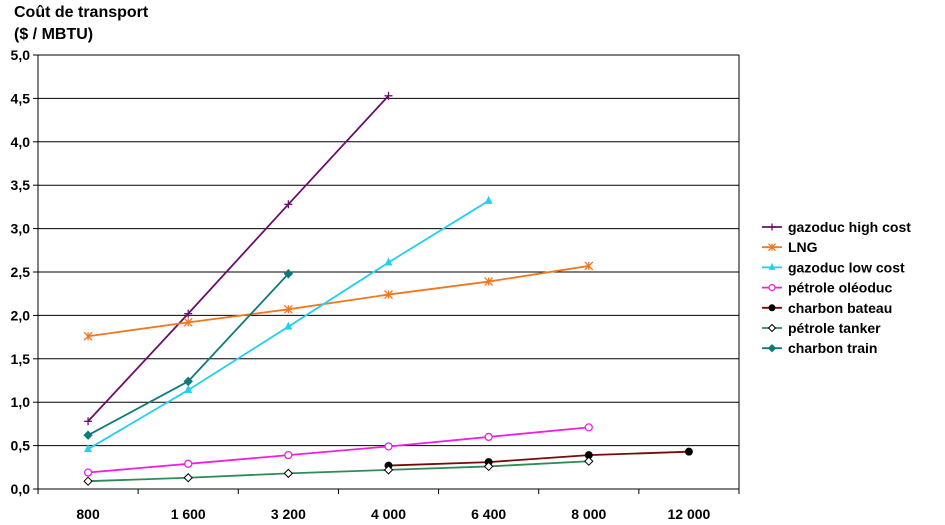  Describe the element at coordinates (21, 272) in the screenshot. I see `y-tick-label: 2,5` at that location.